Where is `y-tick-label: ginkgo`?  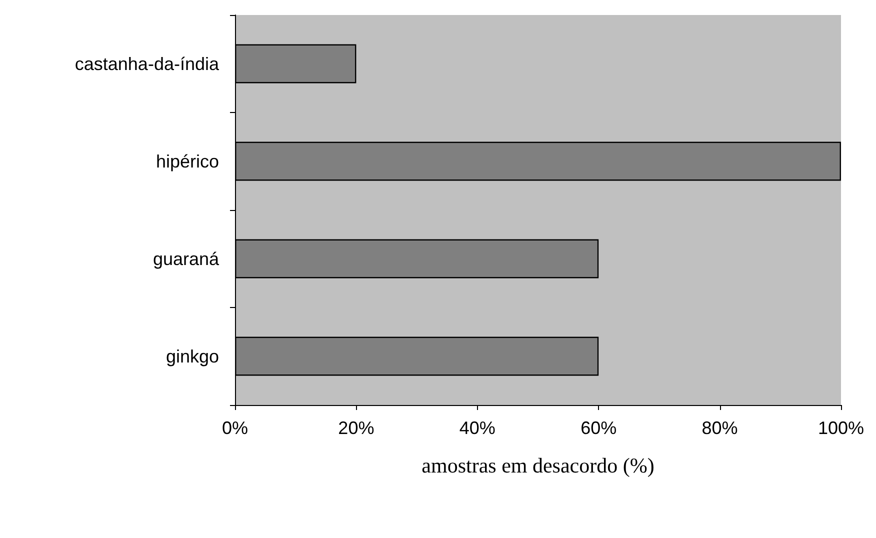 y-tick-label: ginkgo is located at coordinates (192, 356).